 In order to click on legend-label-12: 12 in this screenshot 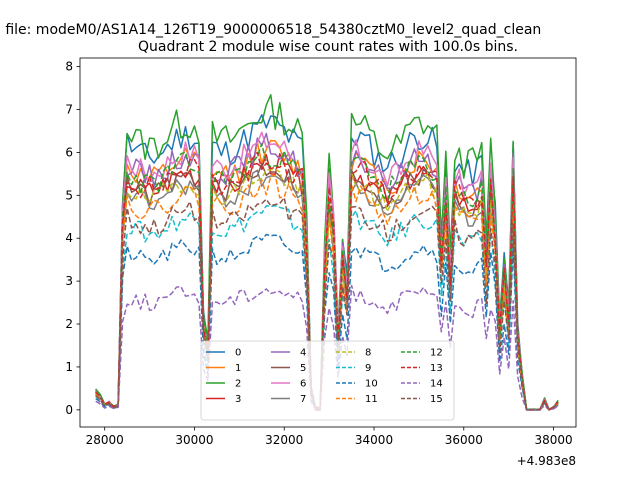, I will do `click(436, 353)`.